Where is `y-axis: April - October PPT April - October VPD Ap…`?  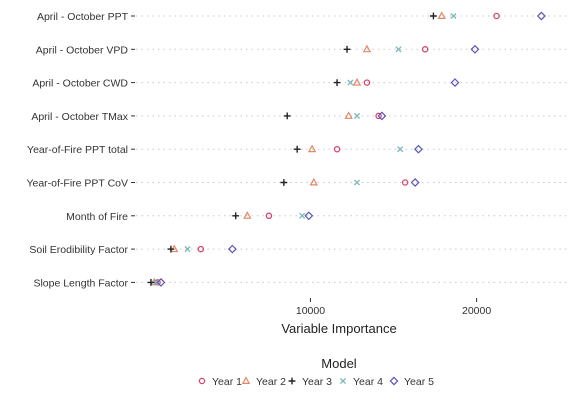 y-axis: April - October PPT April - October VPD Ap… is located at coordinates (80, 150).